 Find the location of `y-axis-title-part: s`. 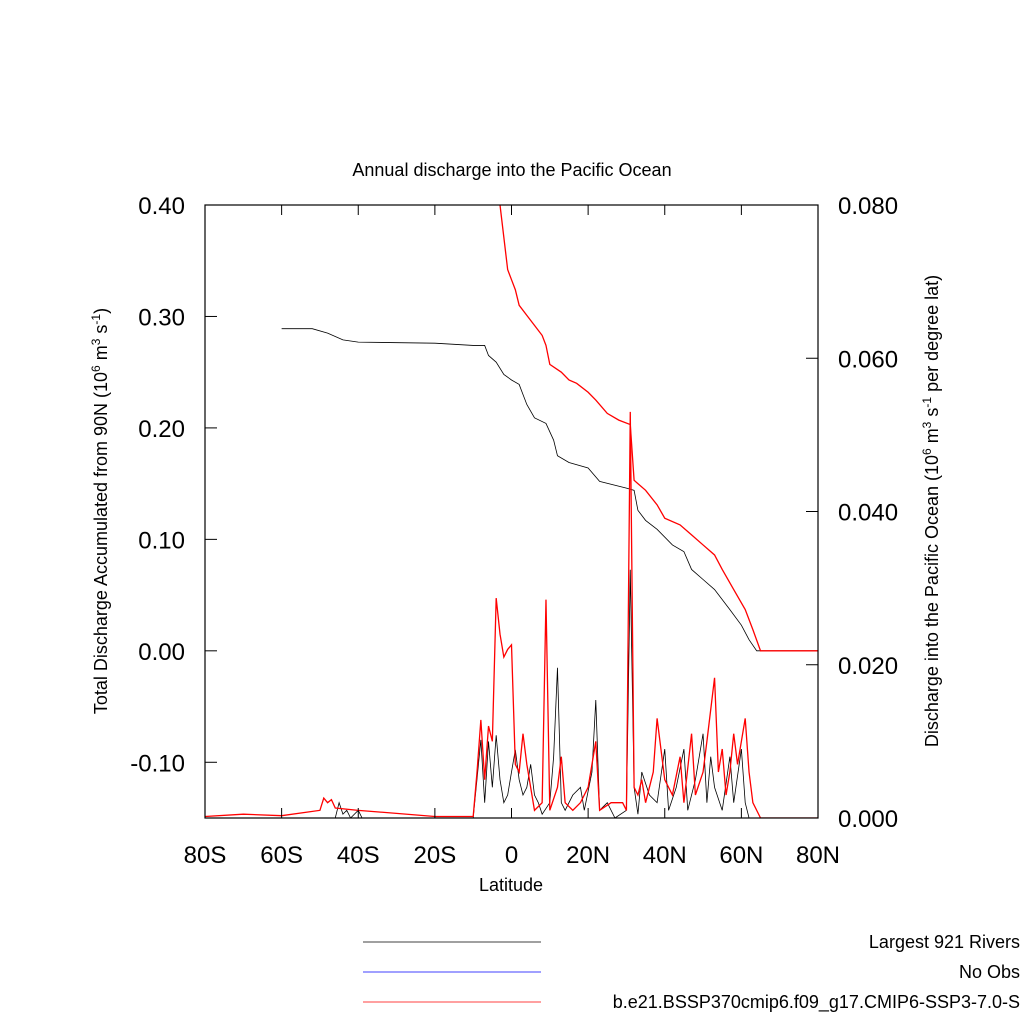

y-axis-title-part: s is located at coordinates (101, 332).